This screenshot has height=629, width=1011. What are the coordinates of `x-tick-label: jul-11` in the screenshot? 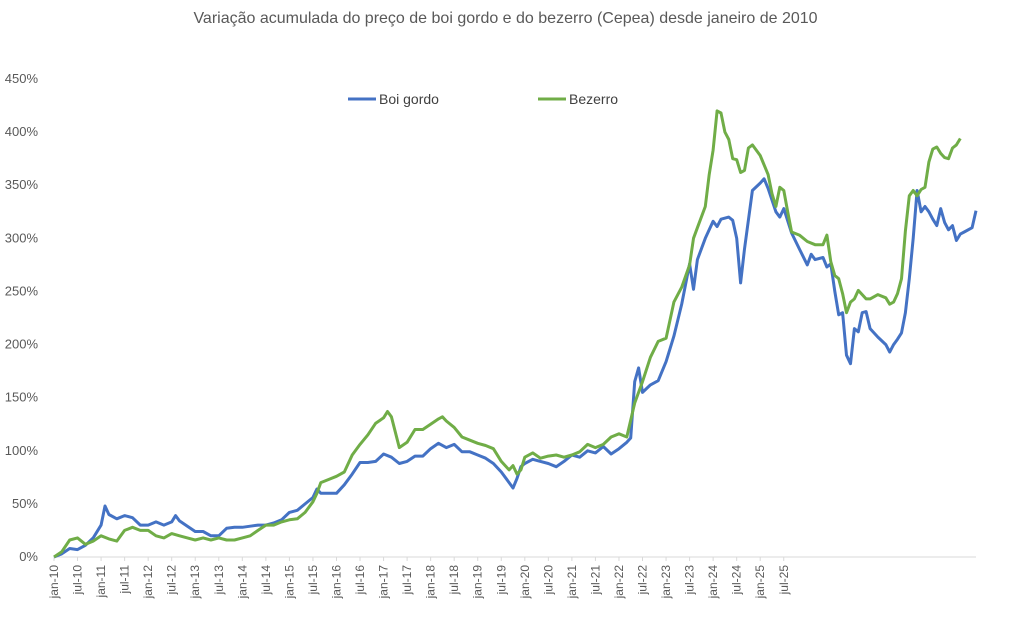 It's located at (125, 580).